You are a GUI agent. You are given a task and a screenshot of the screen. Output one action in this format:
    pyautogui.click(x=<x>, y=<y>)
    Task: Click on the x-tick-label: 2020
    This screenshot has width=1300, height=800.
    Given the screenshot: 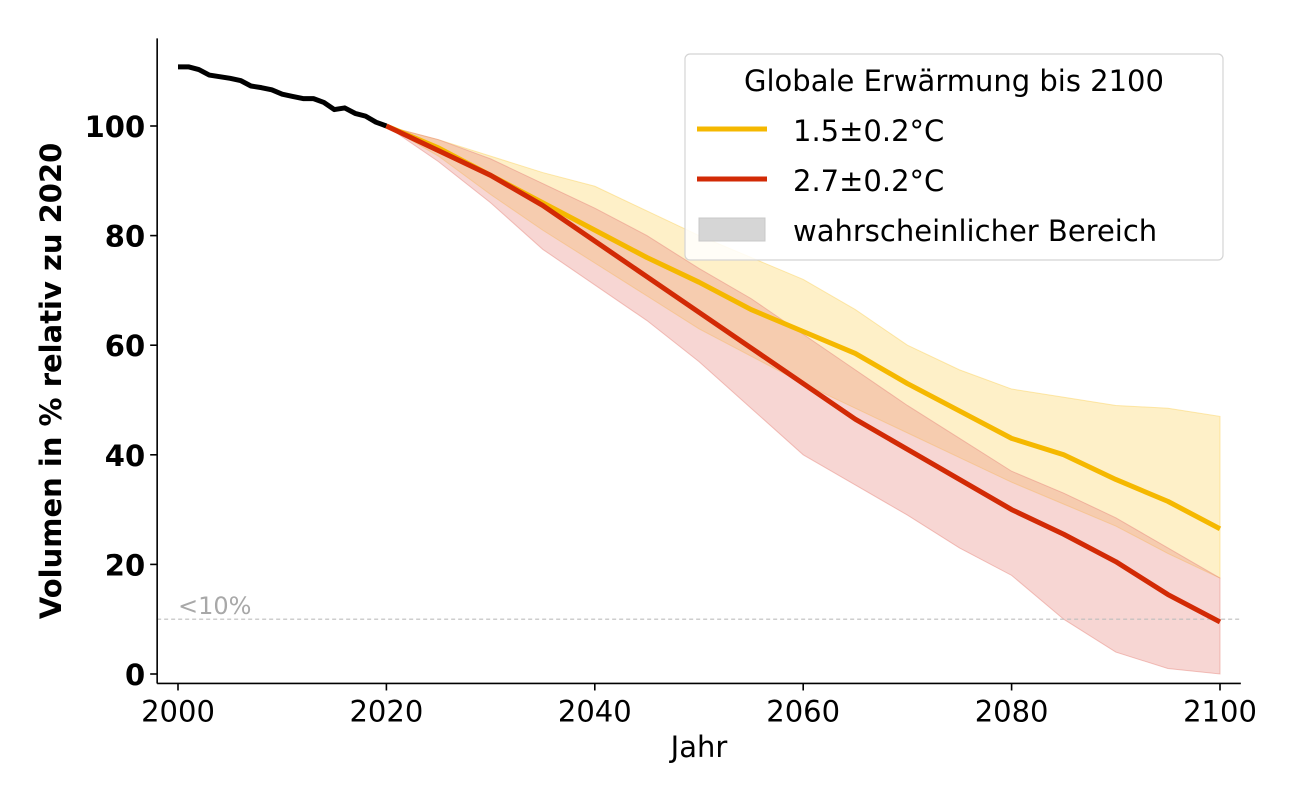 What is the action you would take?
    pyautogui.click(x=386, y=711)
    